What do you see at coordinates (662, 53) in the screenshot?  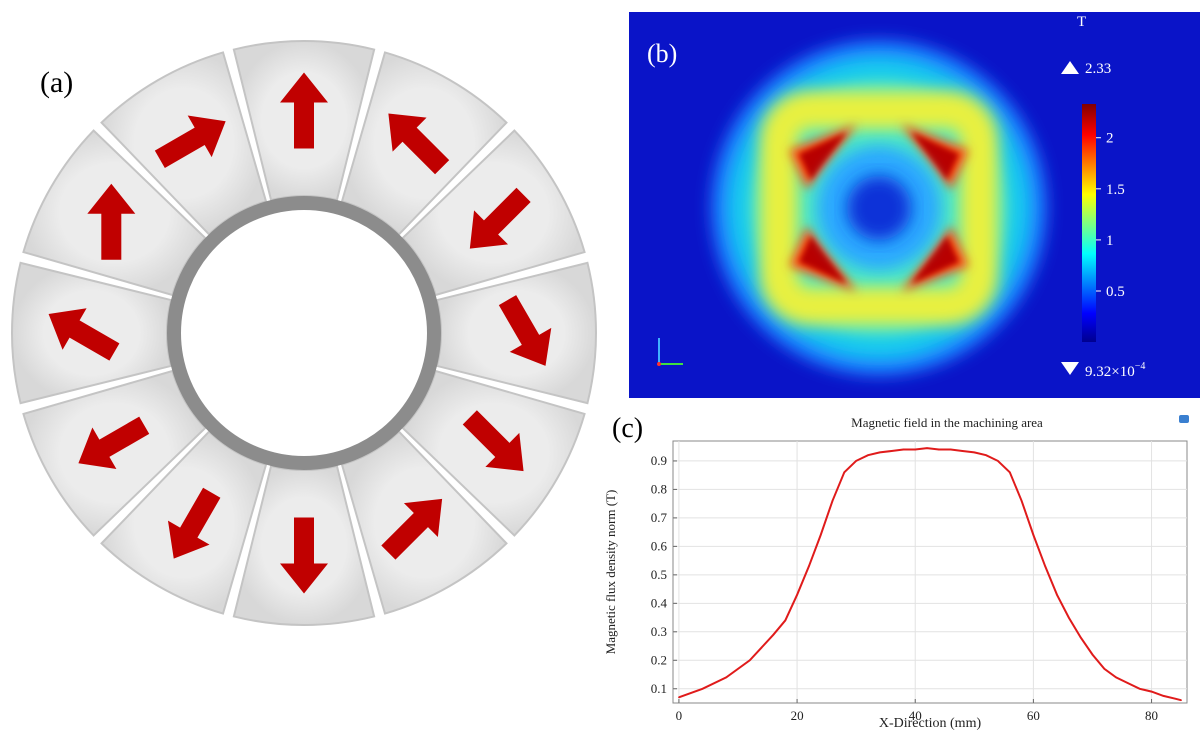 I see `panel-b-label: (b)` at bounding box center [662, 53].